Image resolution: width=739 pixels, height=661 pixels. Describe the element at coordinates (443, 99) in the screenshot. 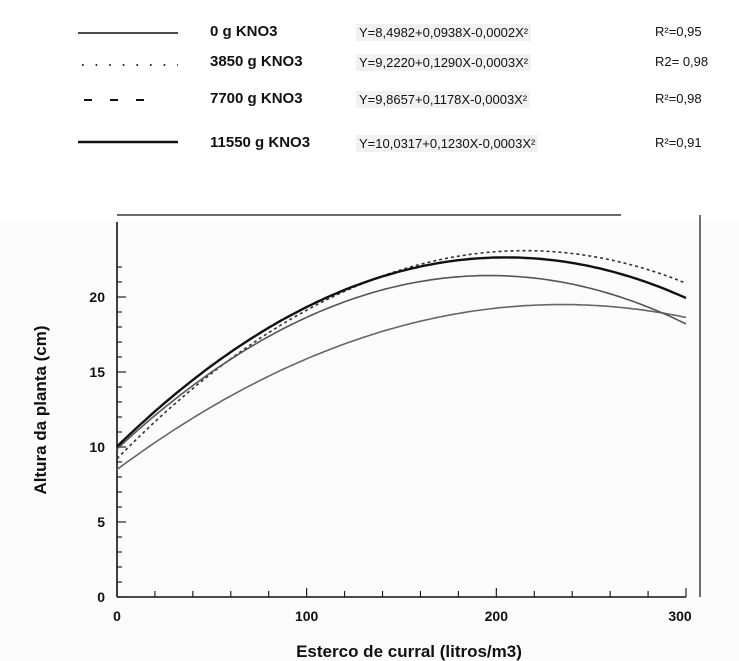

I see `legend-equation: Y=9,8657+0,1178X-0,0003X²` at that location.